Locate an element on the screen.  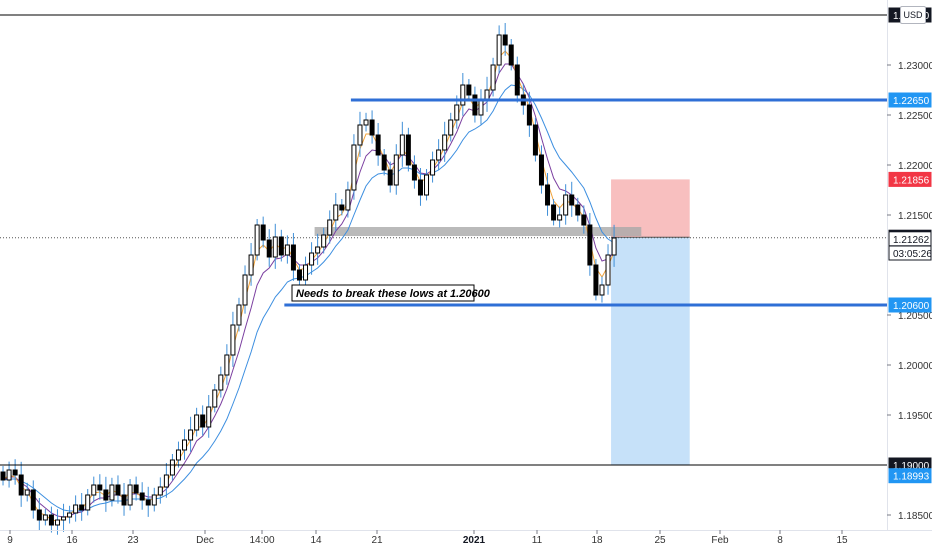
price-tag-label: 1.20600 is located at coordinates (911, 306).